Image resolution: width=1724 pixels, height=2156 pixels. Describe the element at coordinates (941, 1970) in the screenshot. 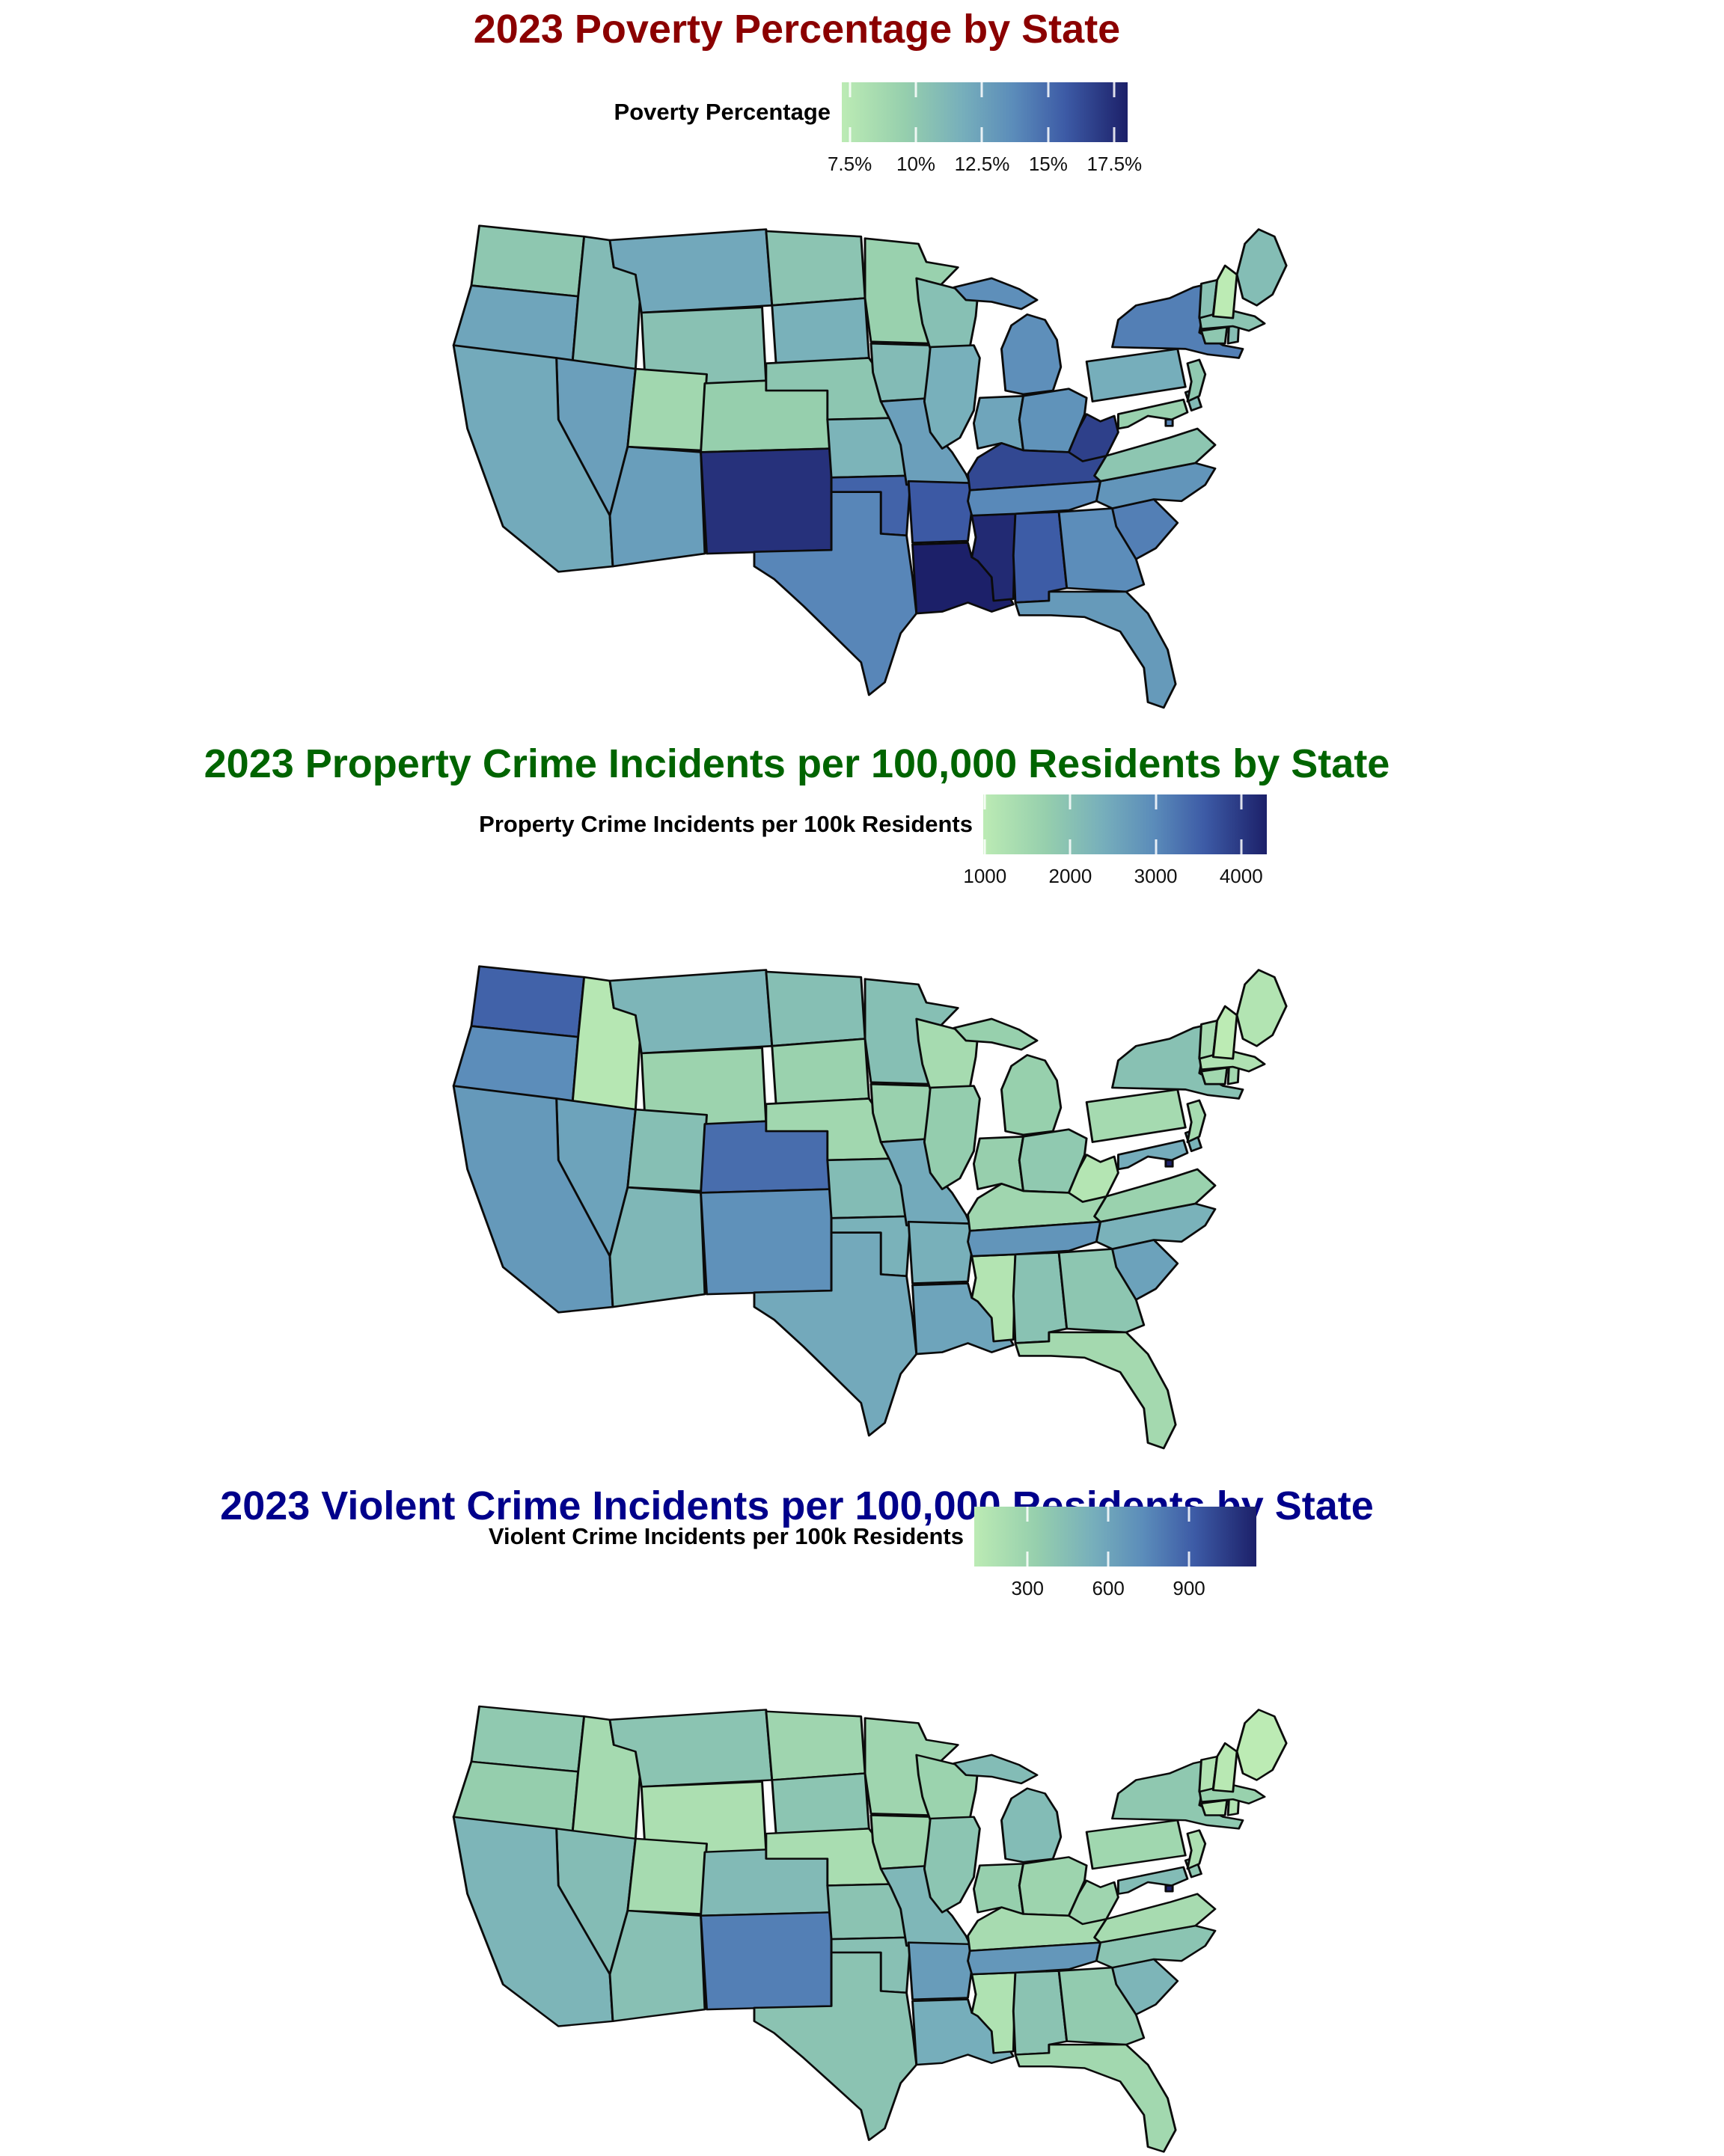

I see `state-AR` at that location.